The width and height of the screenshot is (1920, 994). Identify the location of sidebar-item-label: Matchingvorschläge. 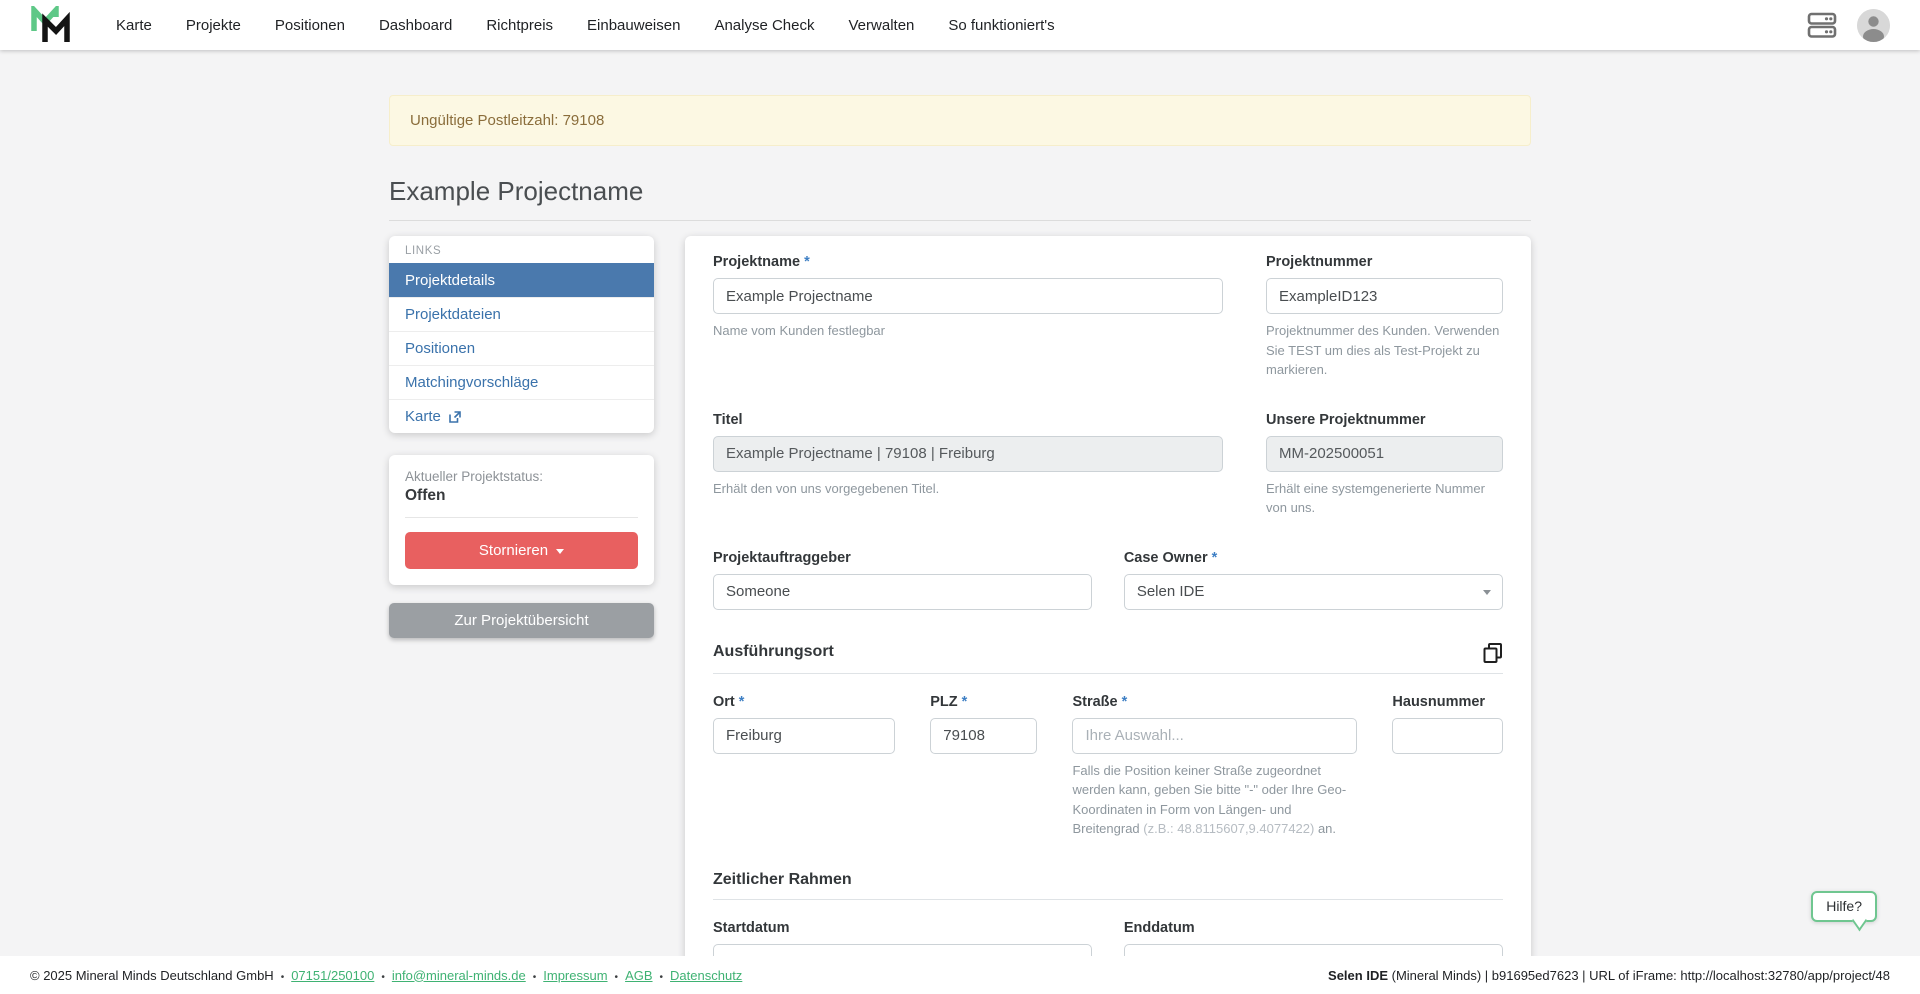
(472, 382).